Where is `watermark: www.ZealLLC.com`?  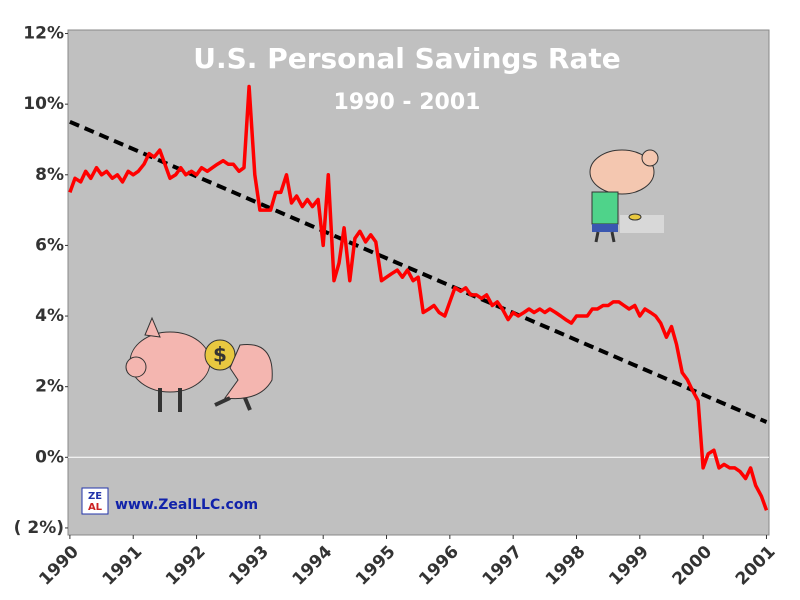 watermark: www.ZealLLC.com is located at coordinates (186, 505).